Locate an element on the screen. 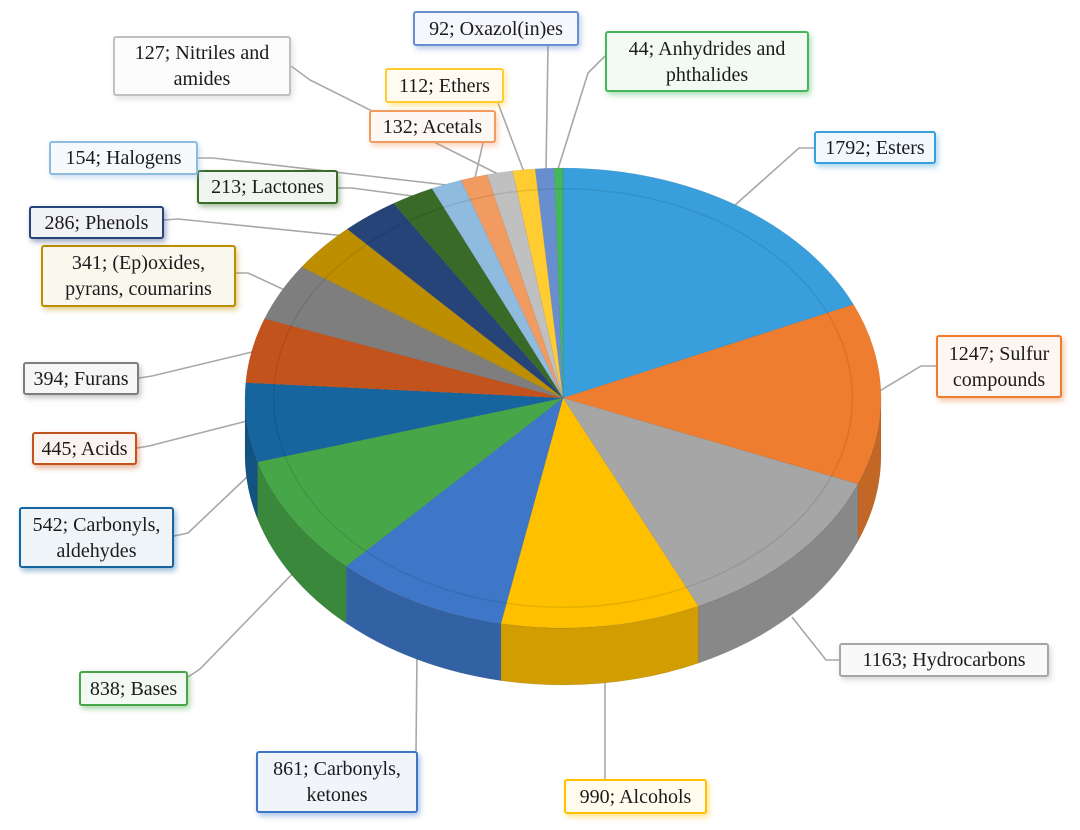 The width and height of the screenshot is (1080, 830). leader-line-hydrocarbons is located at coordinates (815, 638).